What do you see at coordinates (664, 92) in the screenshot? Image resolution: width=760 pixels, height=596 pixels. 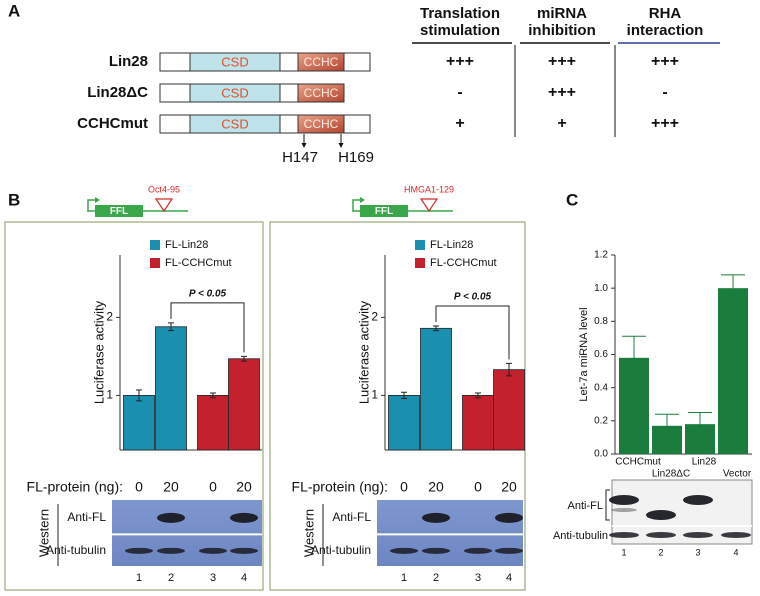 I see `score: -` at bounding box center [664, 92].